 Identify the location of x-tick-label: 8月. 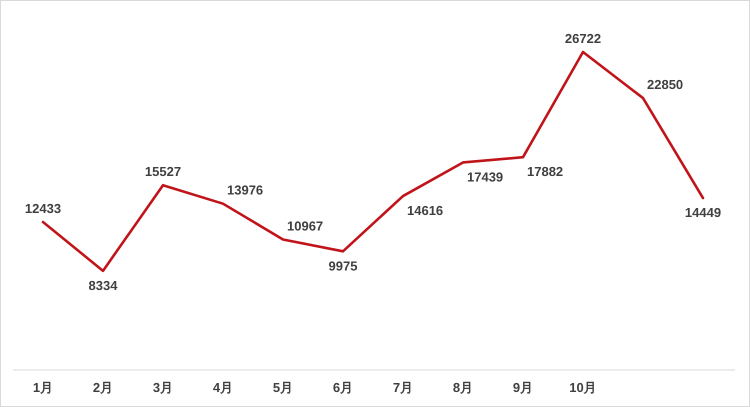
(463, 387).